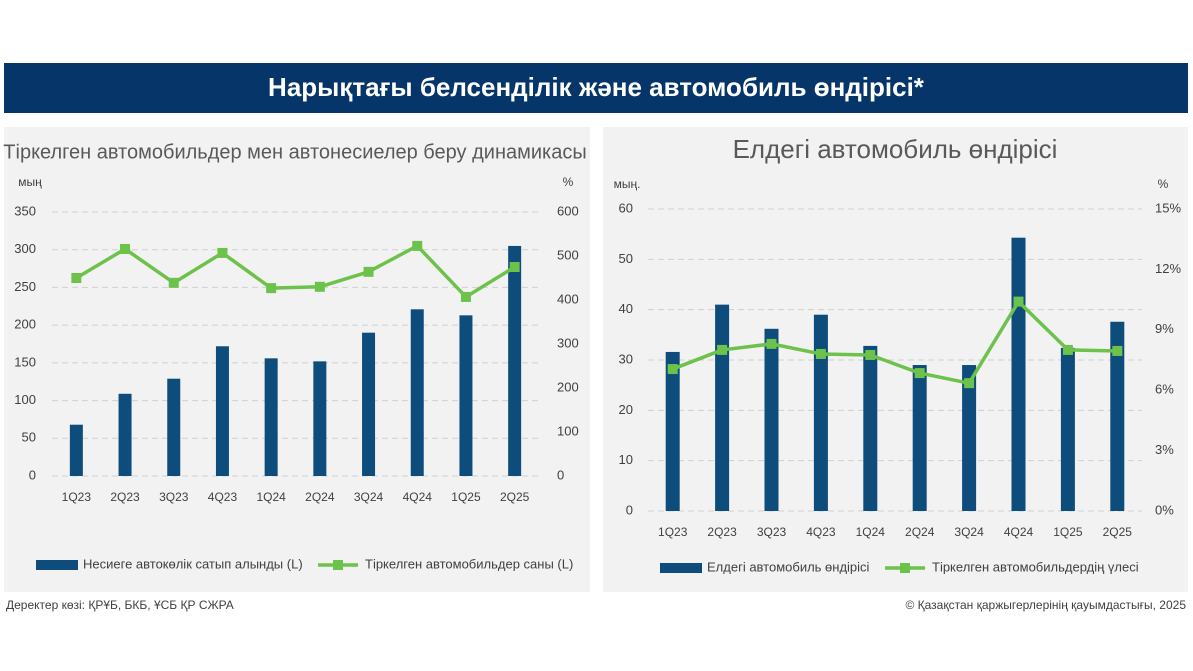  I want to click on y-tick-label: 0, so click(629, 509).